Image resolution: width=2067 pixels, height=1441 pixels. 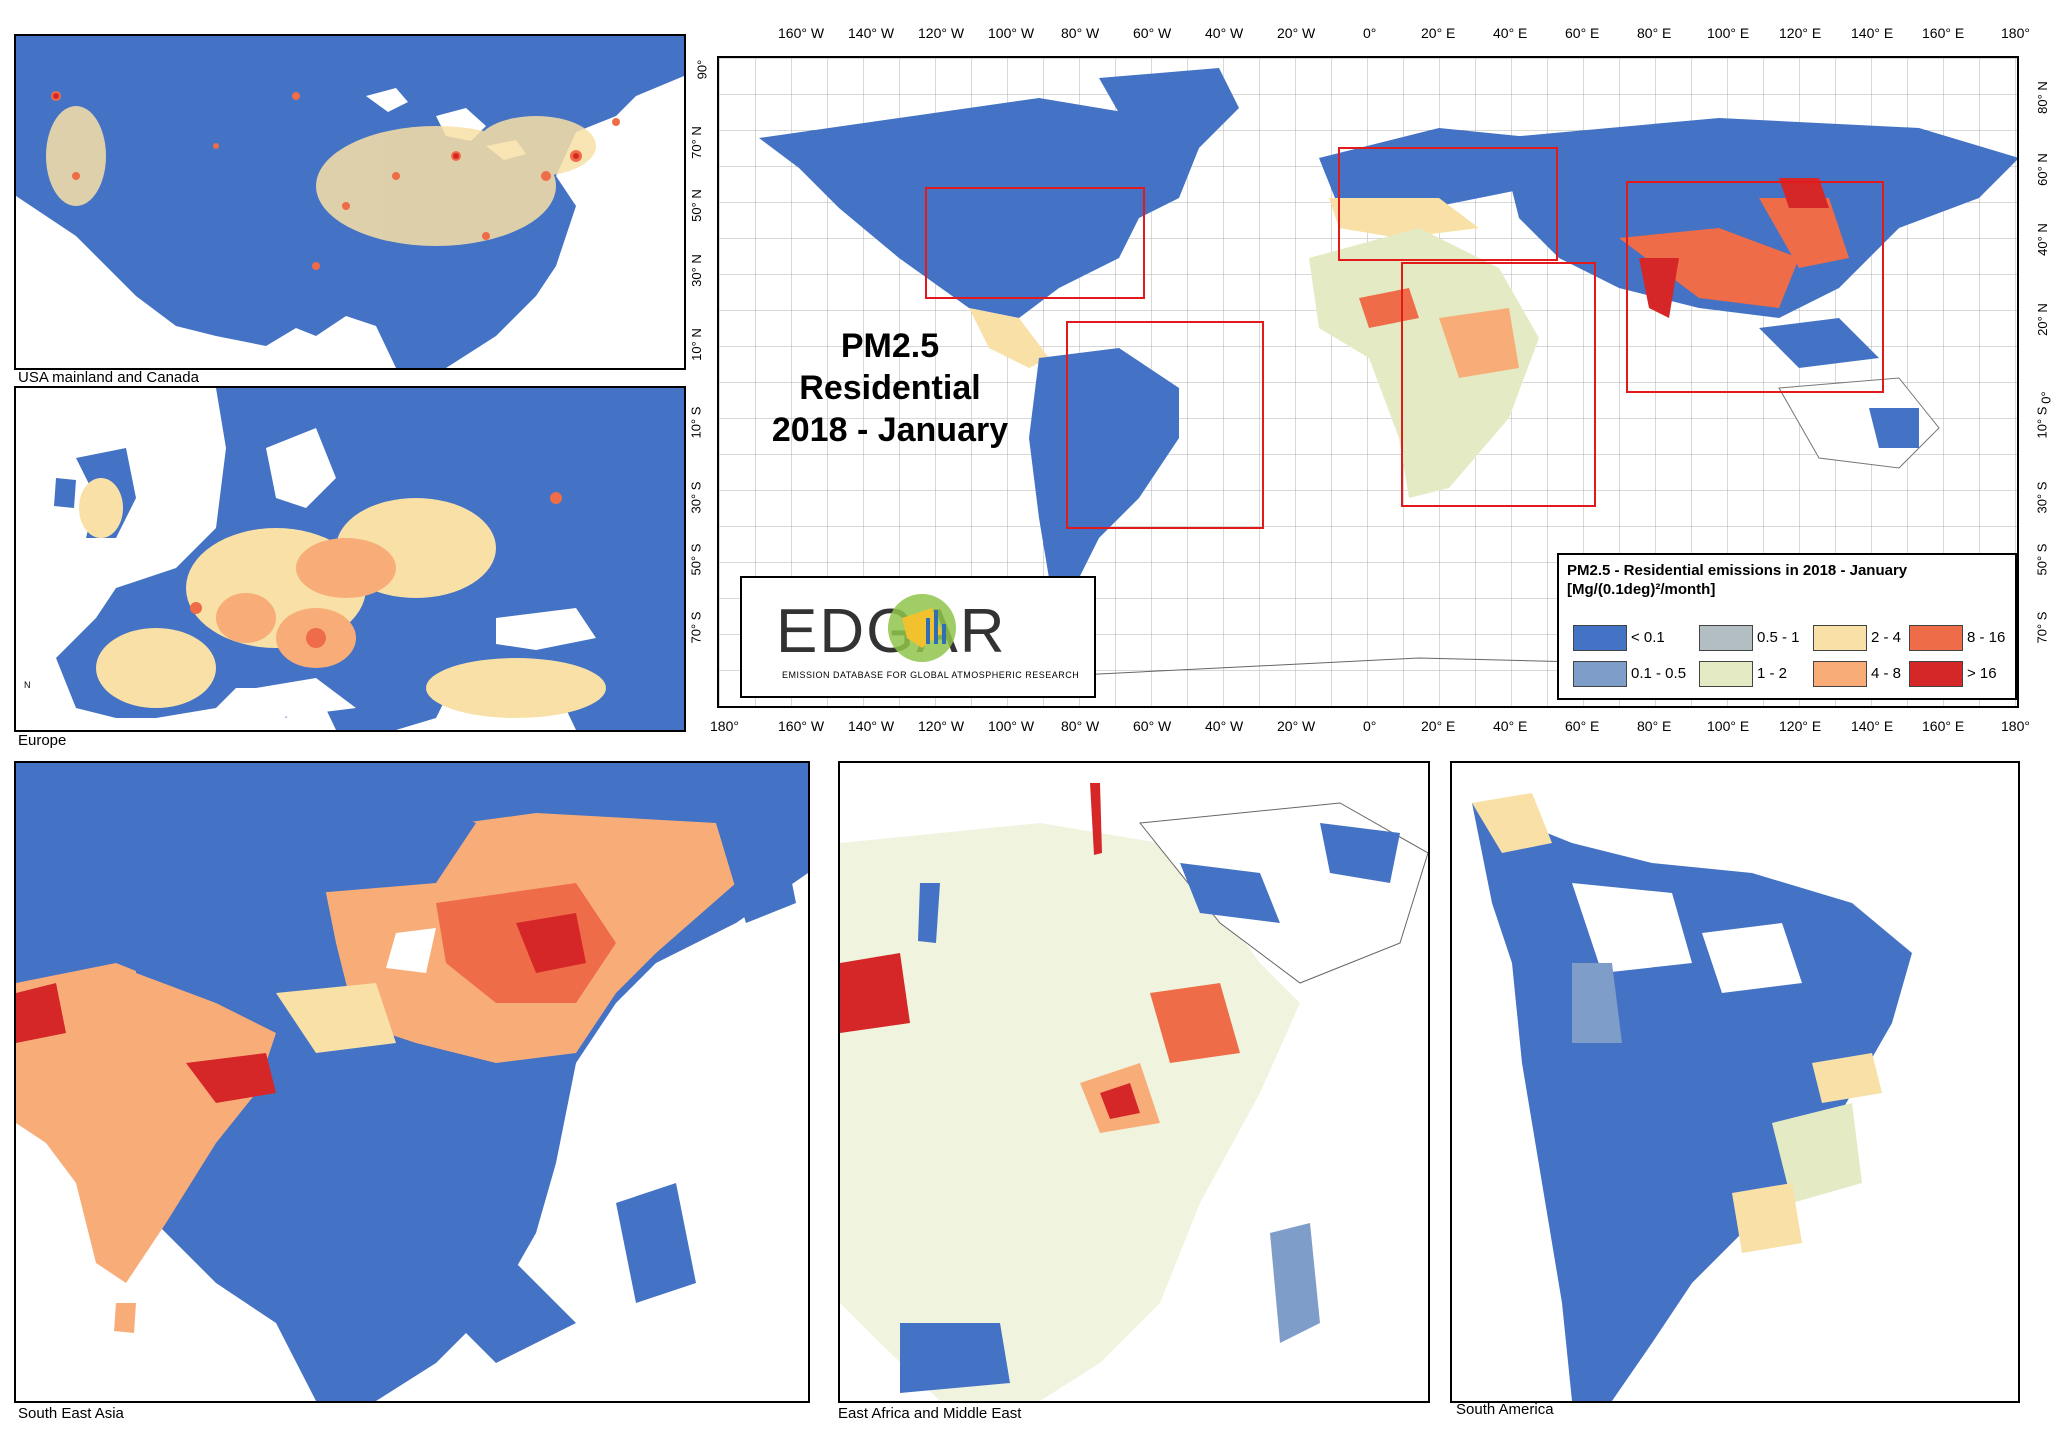 What do you see at coordinates (890, 346) in the screenshot?
I see `title-line-1: PM2.5` at bounding box center [890, 346].